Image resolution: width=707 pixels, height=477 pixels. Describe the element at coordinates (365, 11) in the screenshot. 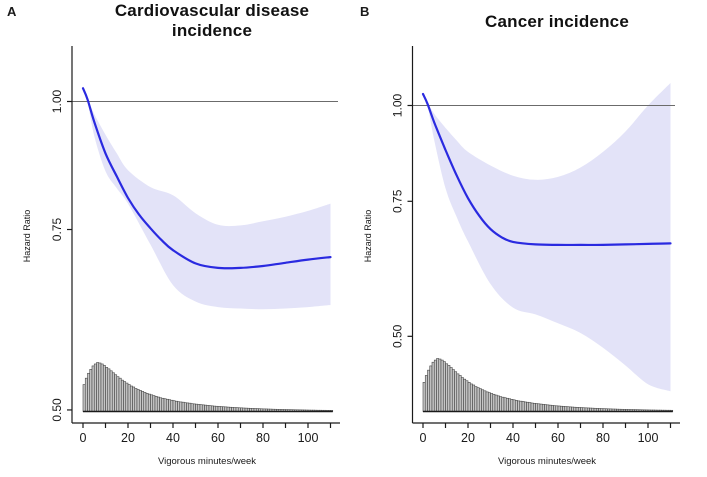

I see `panel-label-b: B` at that location.